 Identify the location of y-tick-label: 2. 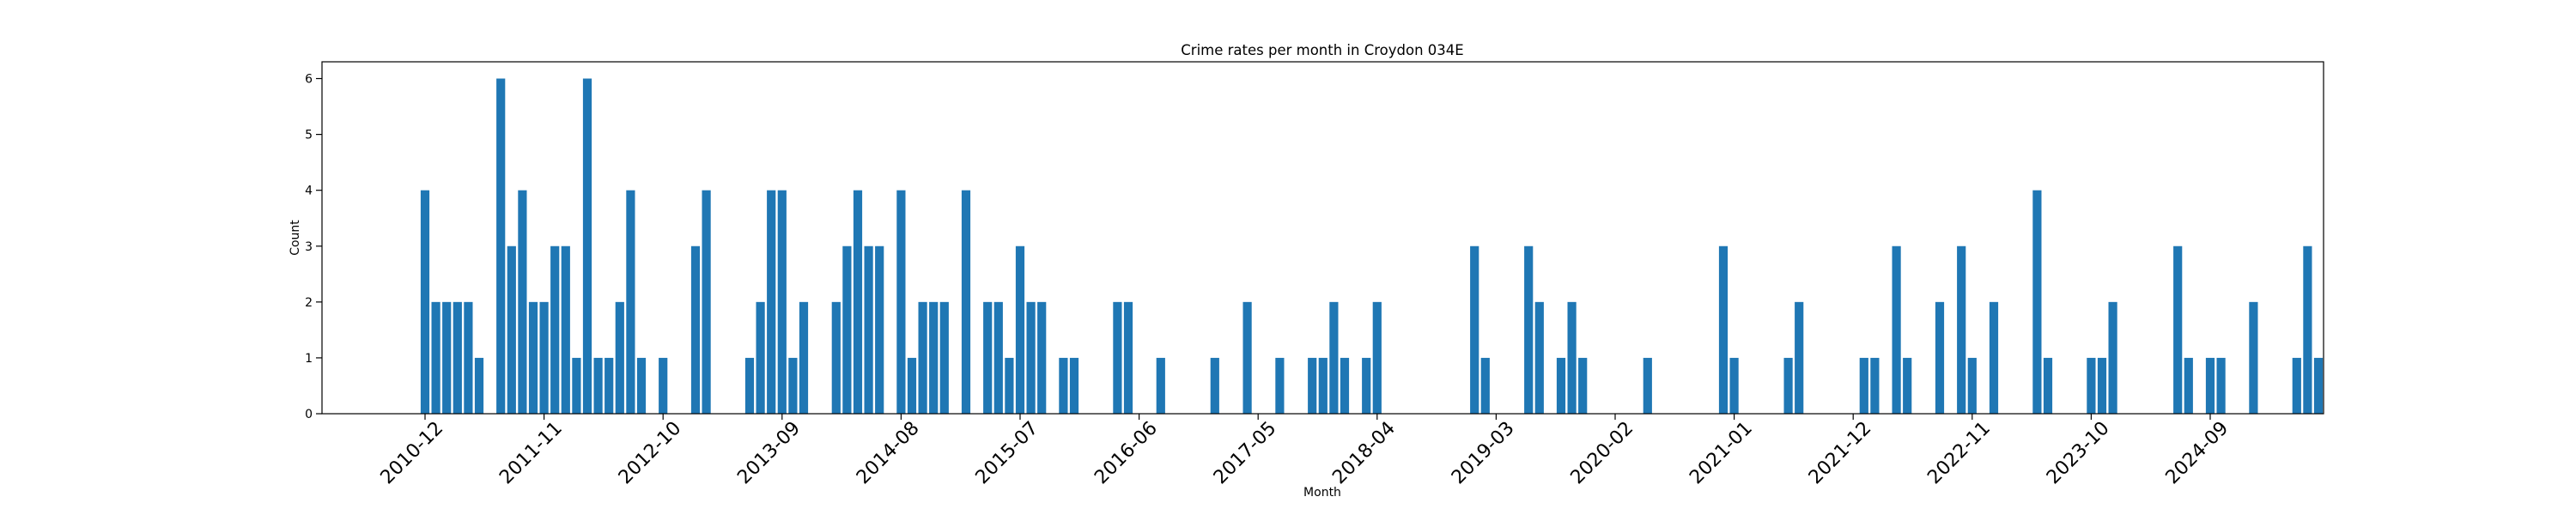
(309, 303).